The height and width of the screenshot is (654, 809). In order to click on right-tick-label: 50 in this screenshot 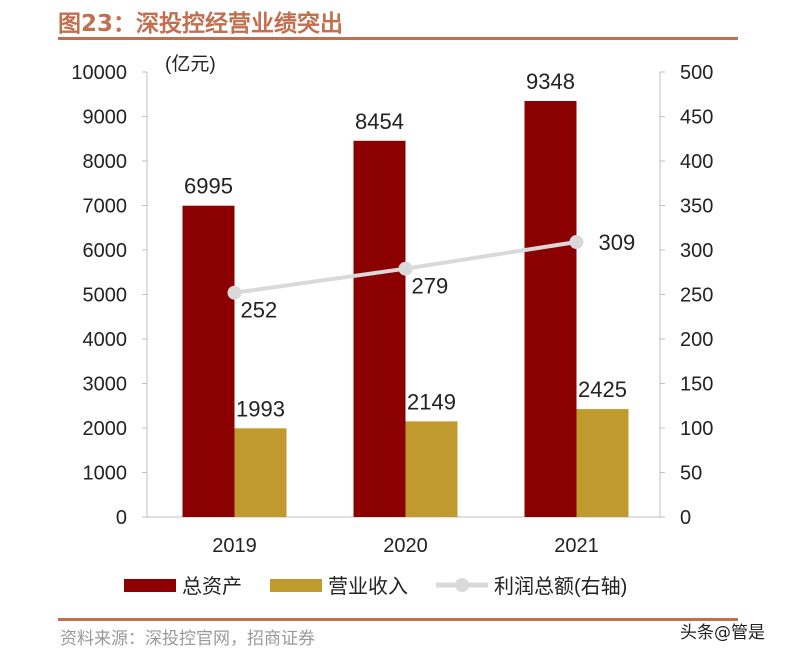, I will do `click(691, 474)`.